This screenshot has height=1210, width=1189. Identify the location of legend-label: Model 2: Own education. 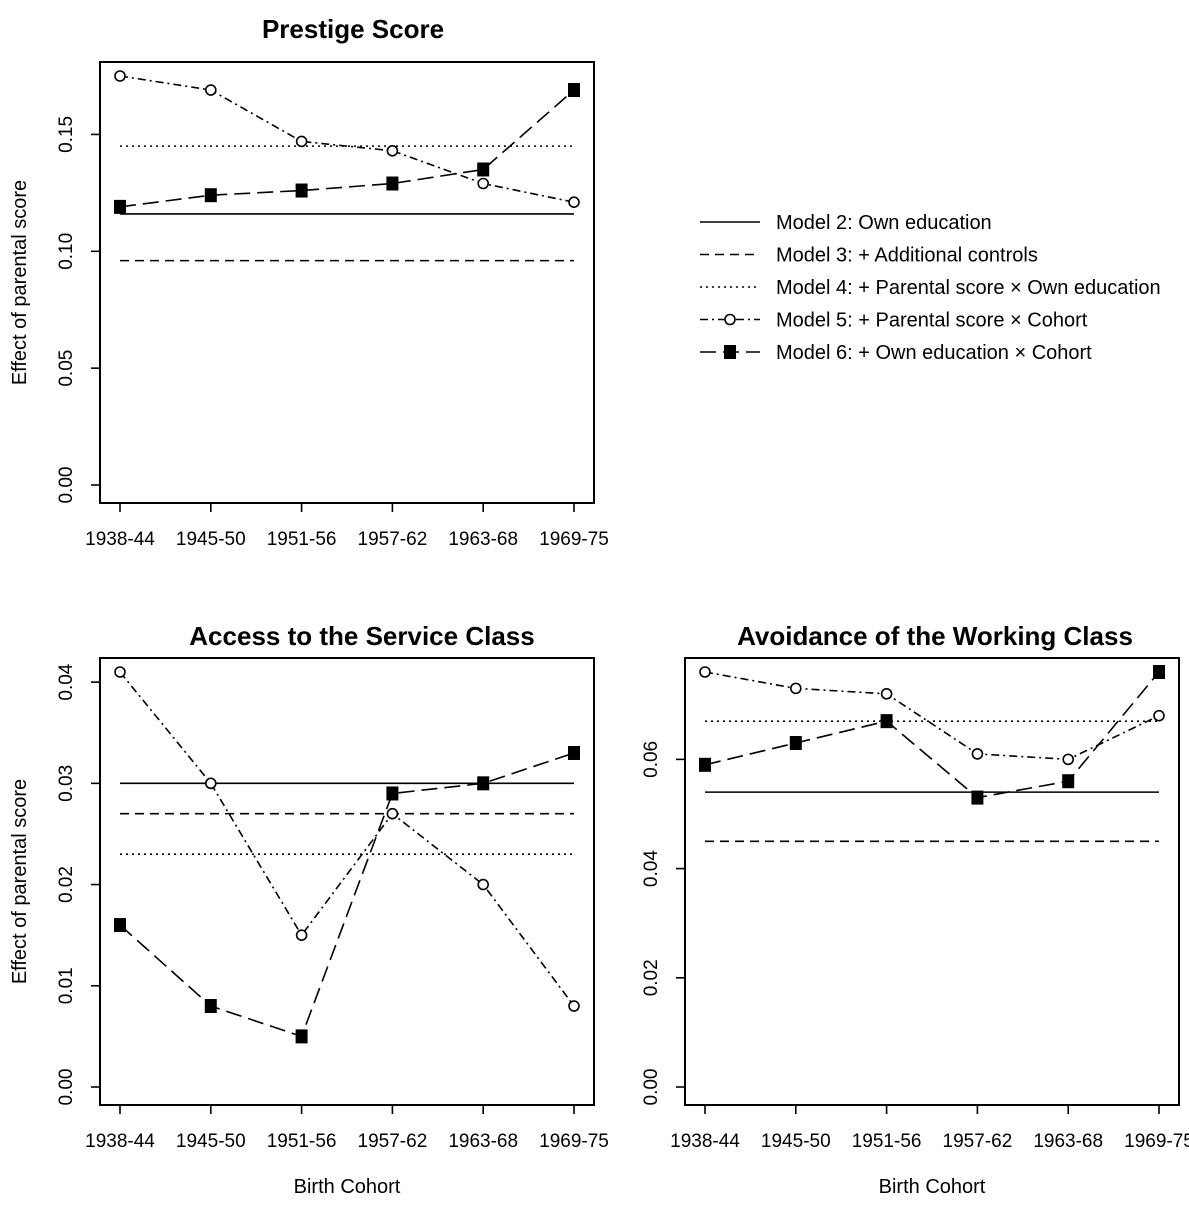
(884, 223).